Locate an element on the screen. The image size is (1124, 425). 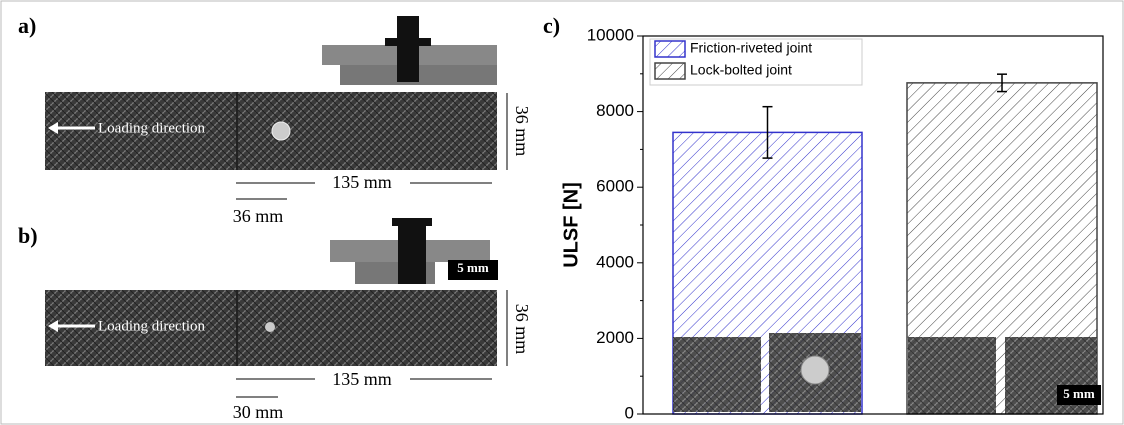
specimen-photo is located at coordinates (271, 131).